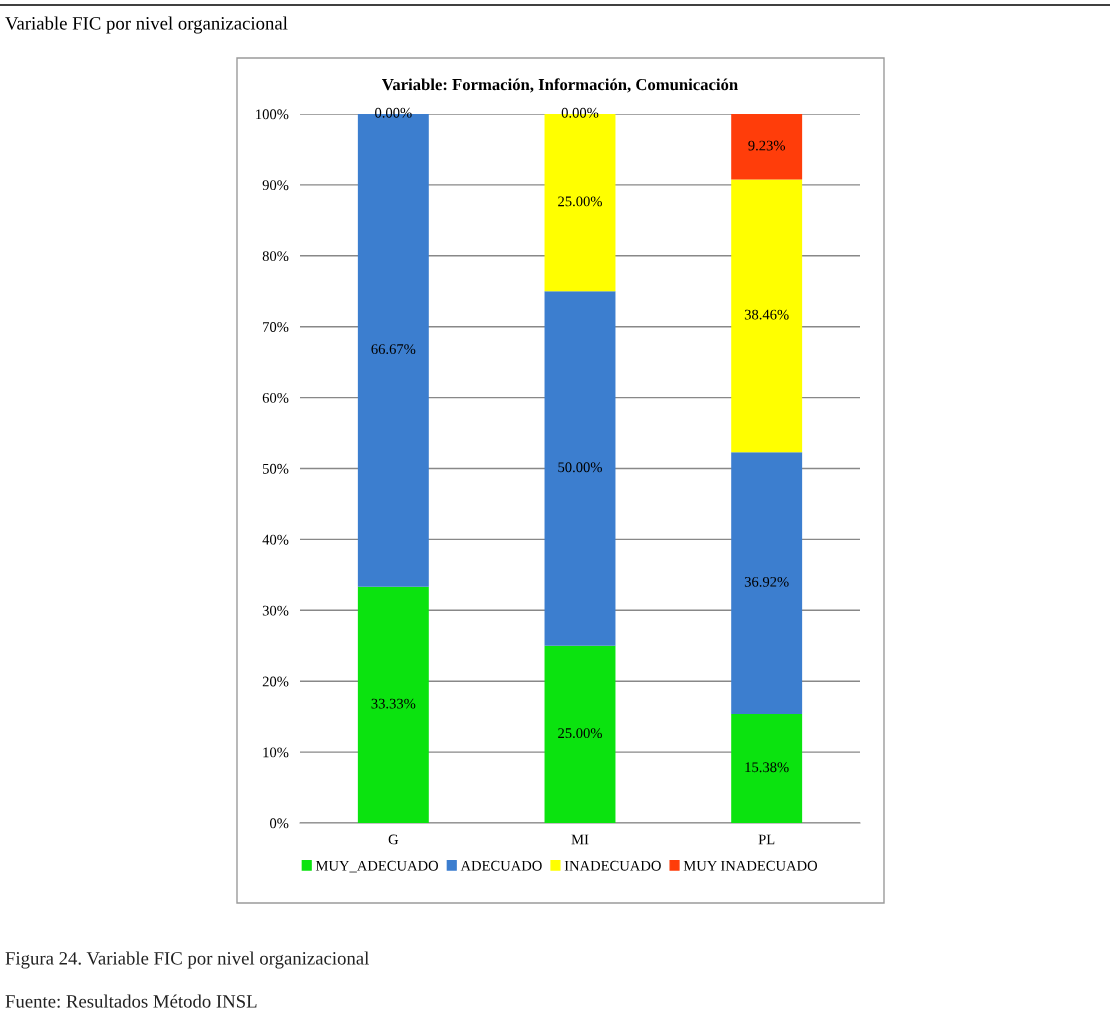  I want to click on data-label: 36.92%, so click(766, 581).